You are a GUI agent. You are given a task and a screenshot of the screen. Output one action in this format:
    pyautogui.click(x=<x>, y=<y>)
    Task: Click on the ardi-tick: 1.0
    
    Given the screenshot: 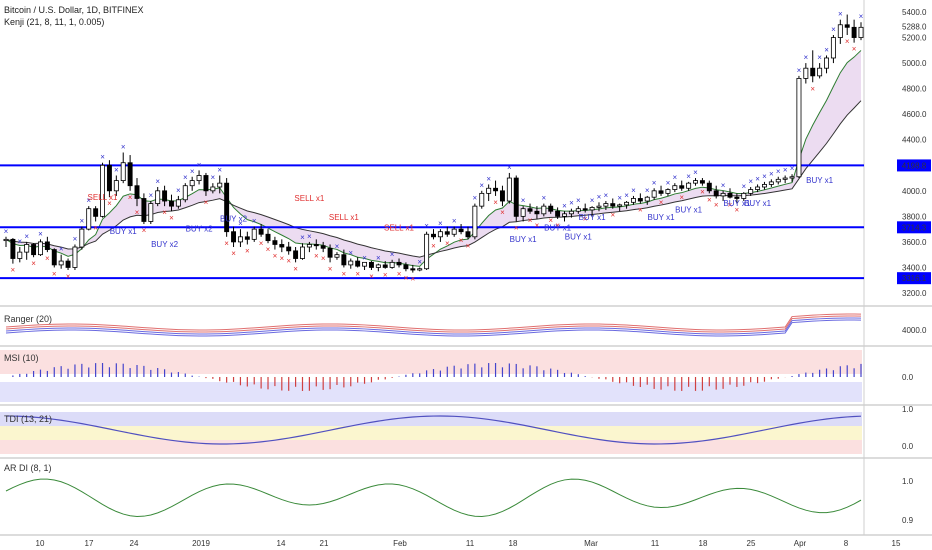 What is the action you would take?
    pyautogui.click(x=908, y=481)
    